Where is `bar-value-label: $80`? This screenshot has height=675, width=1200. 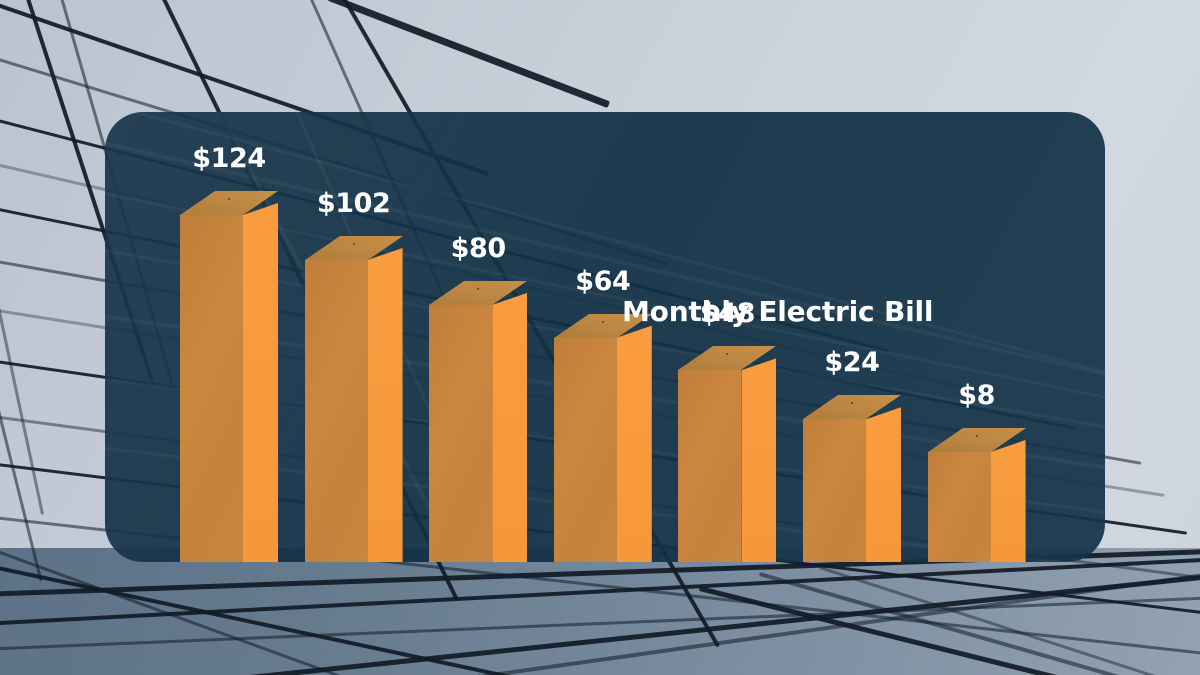 bar-value-label: $80 is located at coordinates (478, 248).